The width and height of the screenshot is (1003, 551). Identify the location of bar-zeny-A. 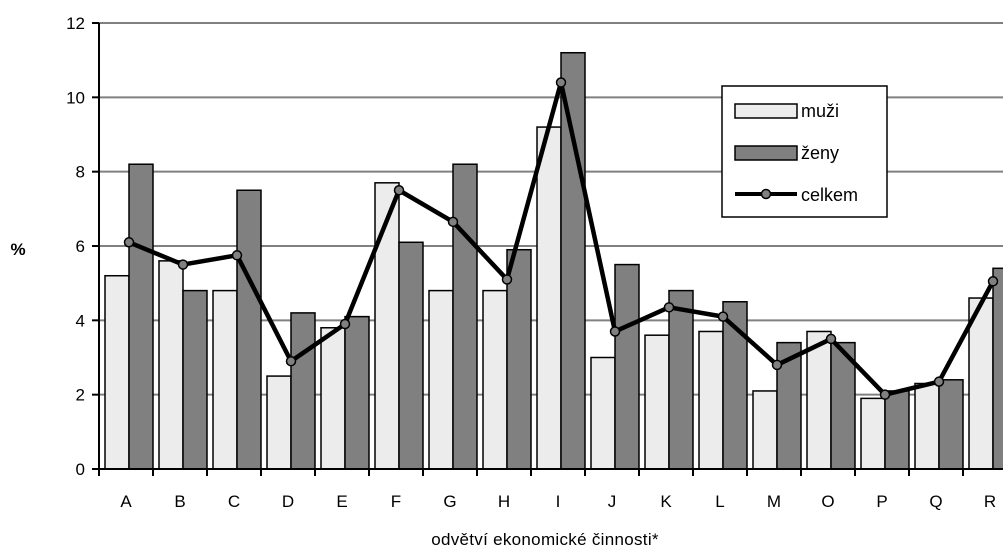
(141, 316).